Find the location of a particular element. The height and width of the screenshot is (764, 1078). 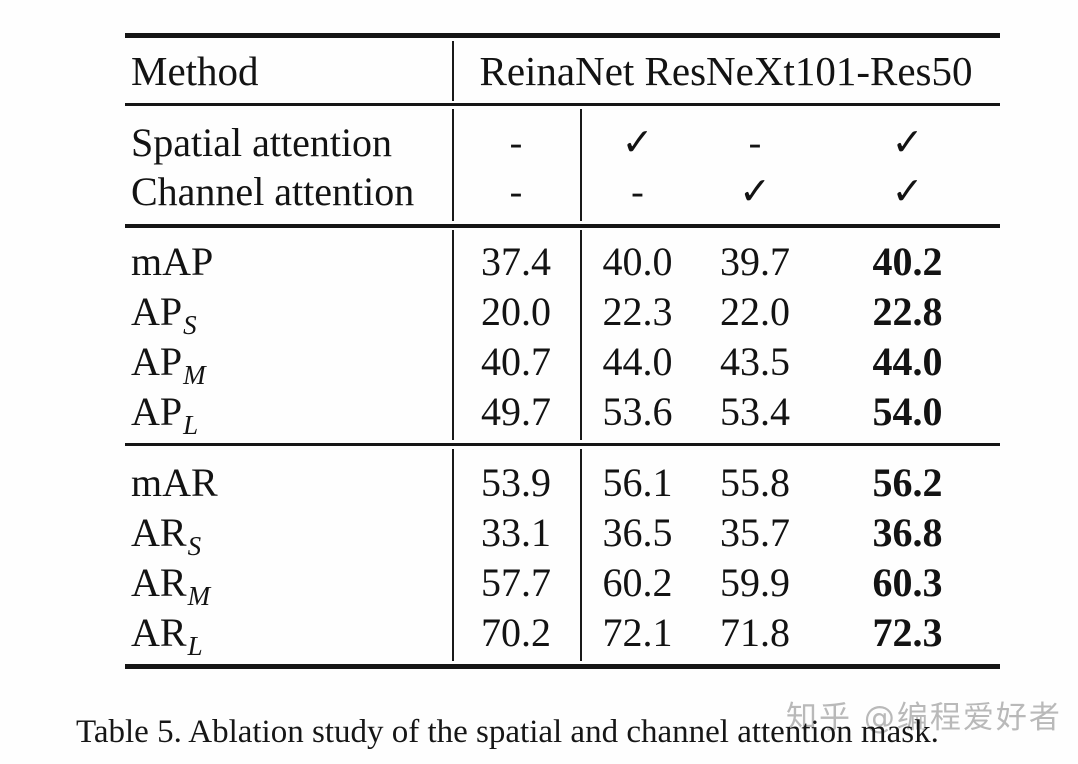

table-rule-below-header is located at coordinates (562, 104).